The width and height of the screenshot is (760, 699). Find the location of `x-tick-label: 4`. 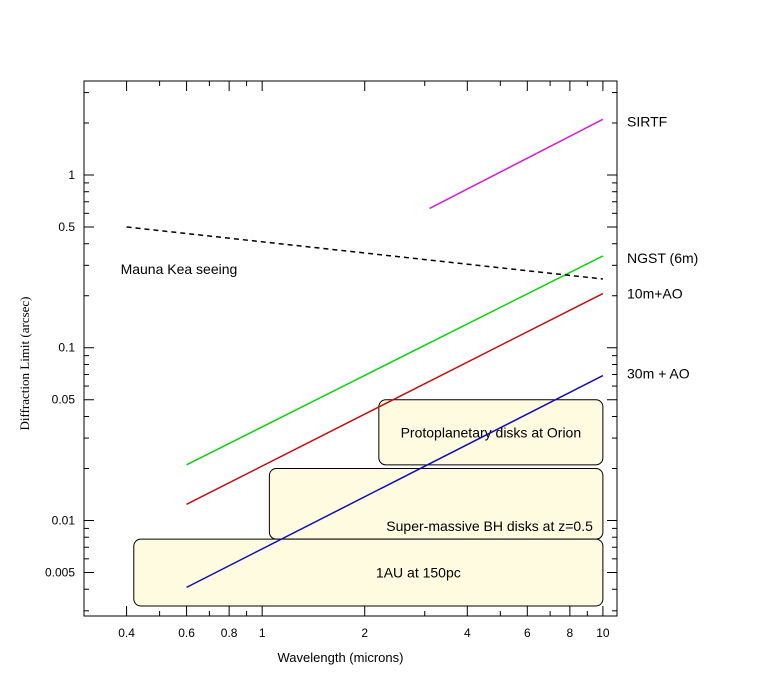

x-tick-label: 4 is located at coordinates (467, 633).